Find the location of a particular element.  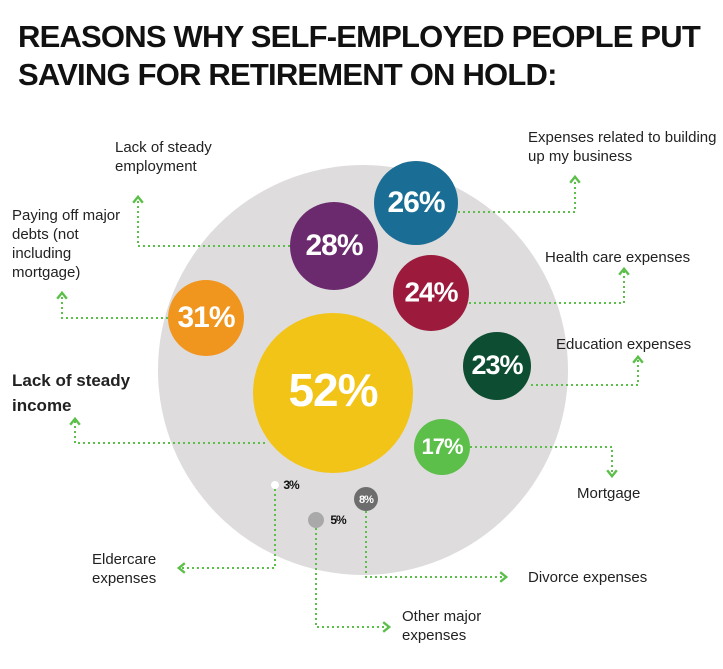

category-label: Eldercare expenses is located at coordinates (124, 569).